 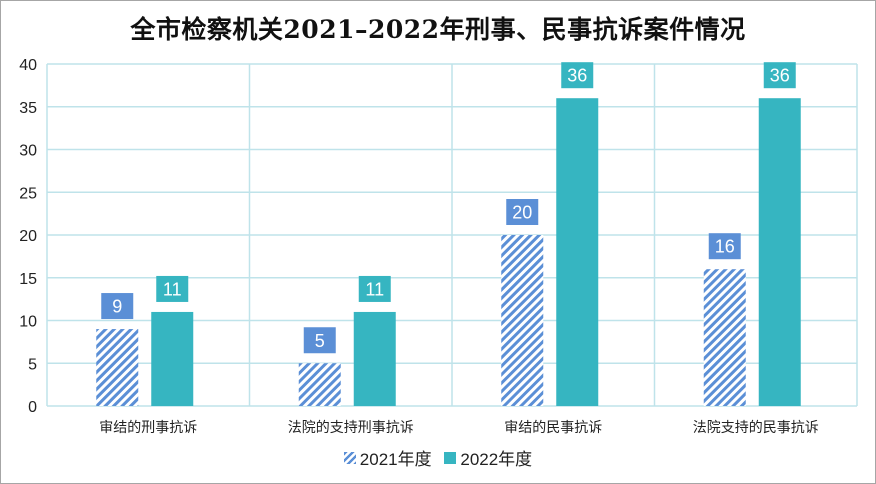 I want to click on y-tick-label: 25, so click(x=28, y=193).